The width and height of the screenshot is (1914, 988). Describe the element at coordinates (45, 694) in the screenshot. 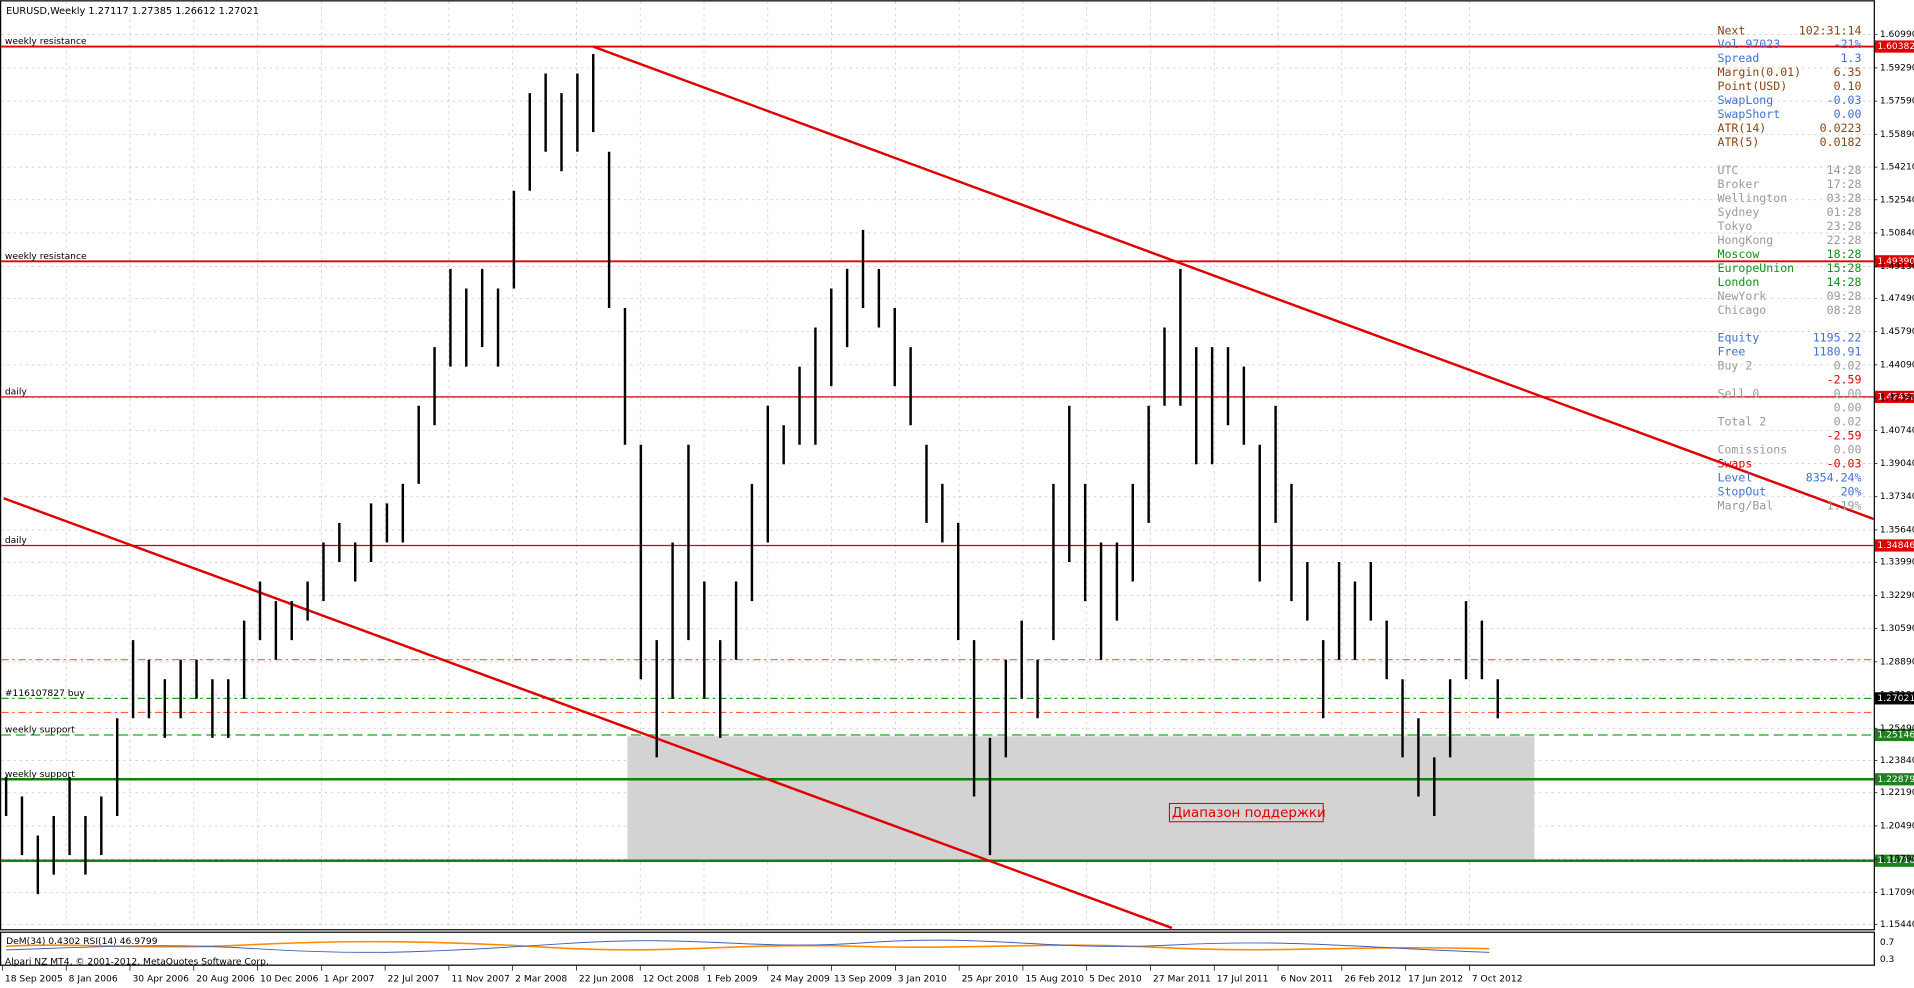

I see `level-name: #116107827 buy` at that location.